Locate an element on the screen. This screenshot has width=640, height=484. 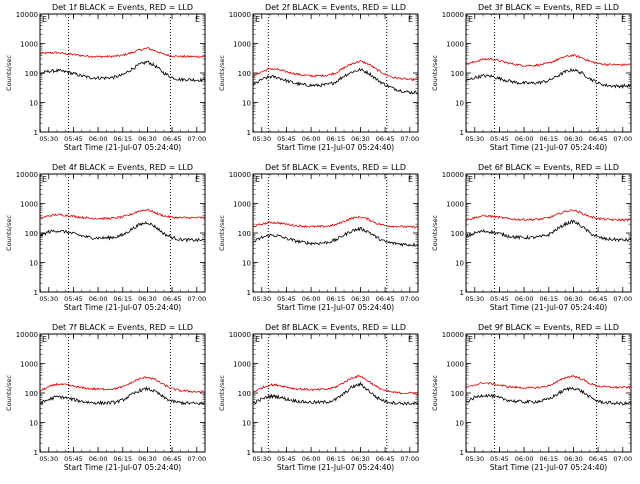
panel-title: Det 9f BLACK = Events, RED = LLD is located at coordinates (548, 327).